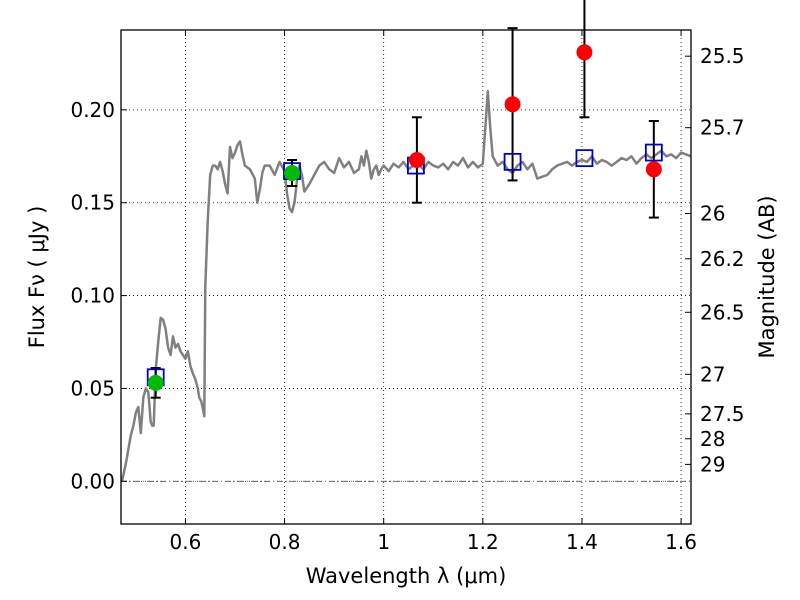 The height and width of the screenshot is (600, 800). I want to click on right-tick-label: 26.5, so click(722, 312).